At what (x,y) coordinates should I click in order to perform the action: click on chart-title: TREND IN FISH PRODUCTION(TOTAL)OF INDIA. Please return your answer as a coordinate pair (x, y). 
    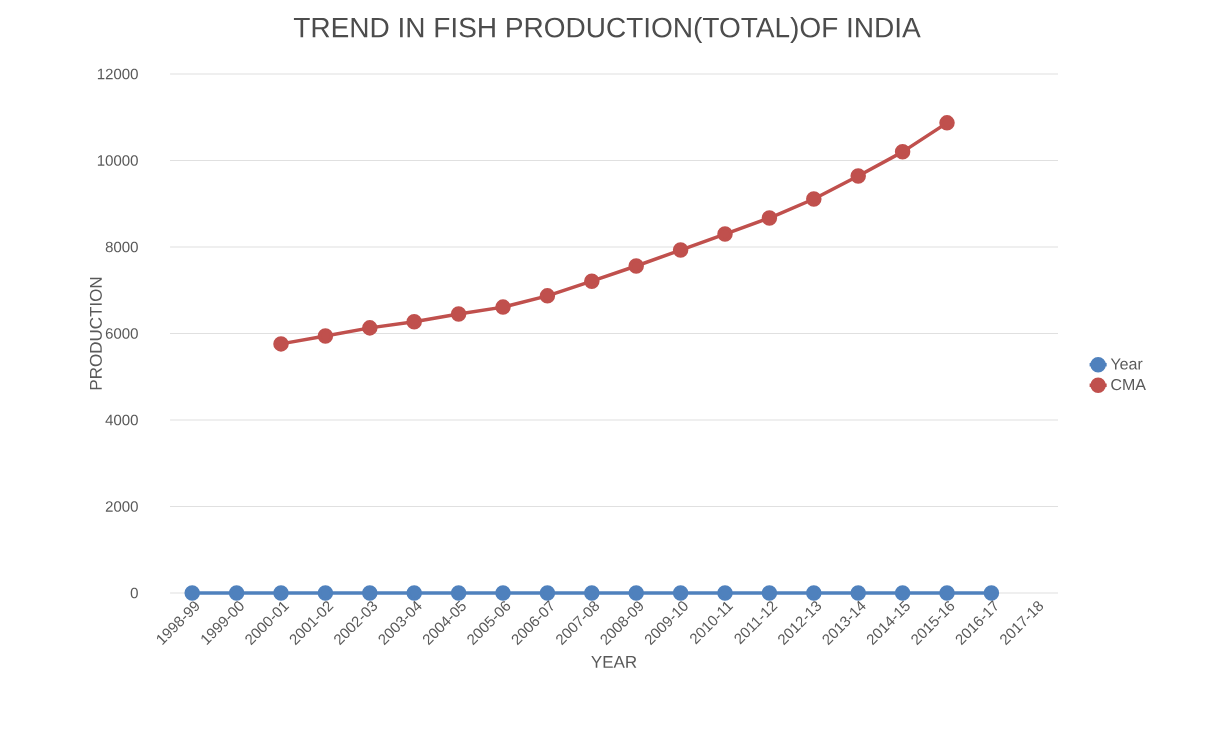
    Looking at the image, I should click on (607, 30).